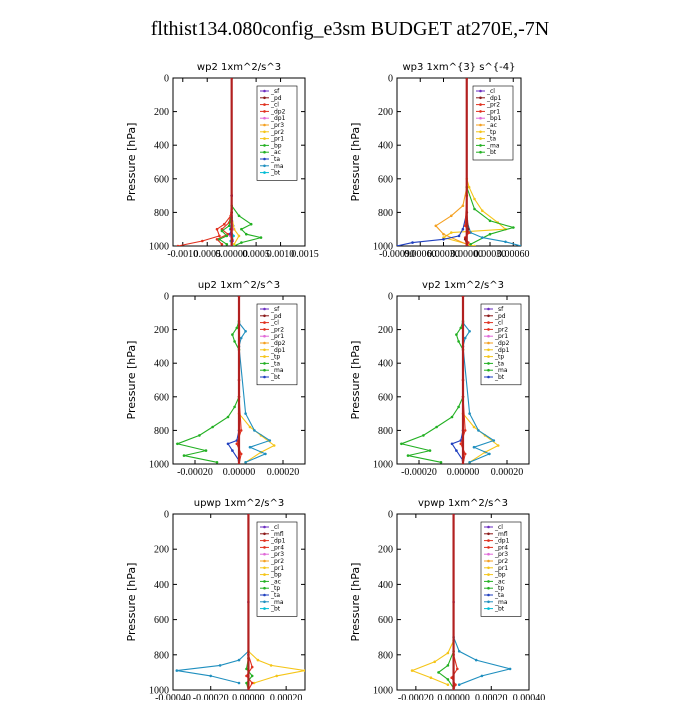 The image size is (700, 705). I want to click on y-tick-label: 400, so click(161, 585).